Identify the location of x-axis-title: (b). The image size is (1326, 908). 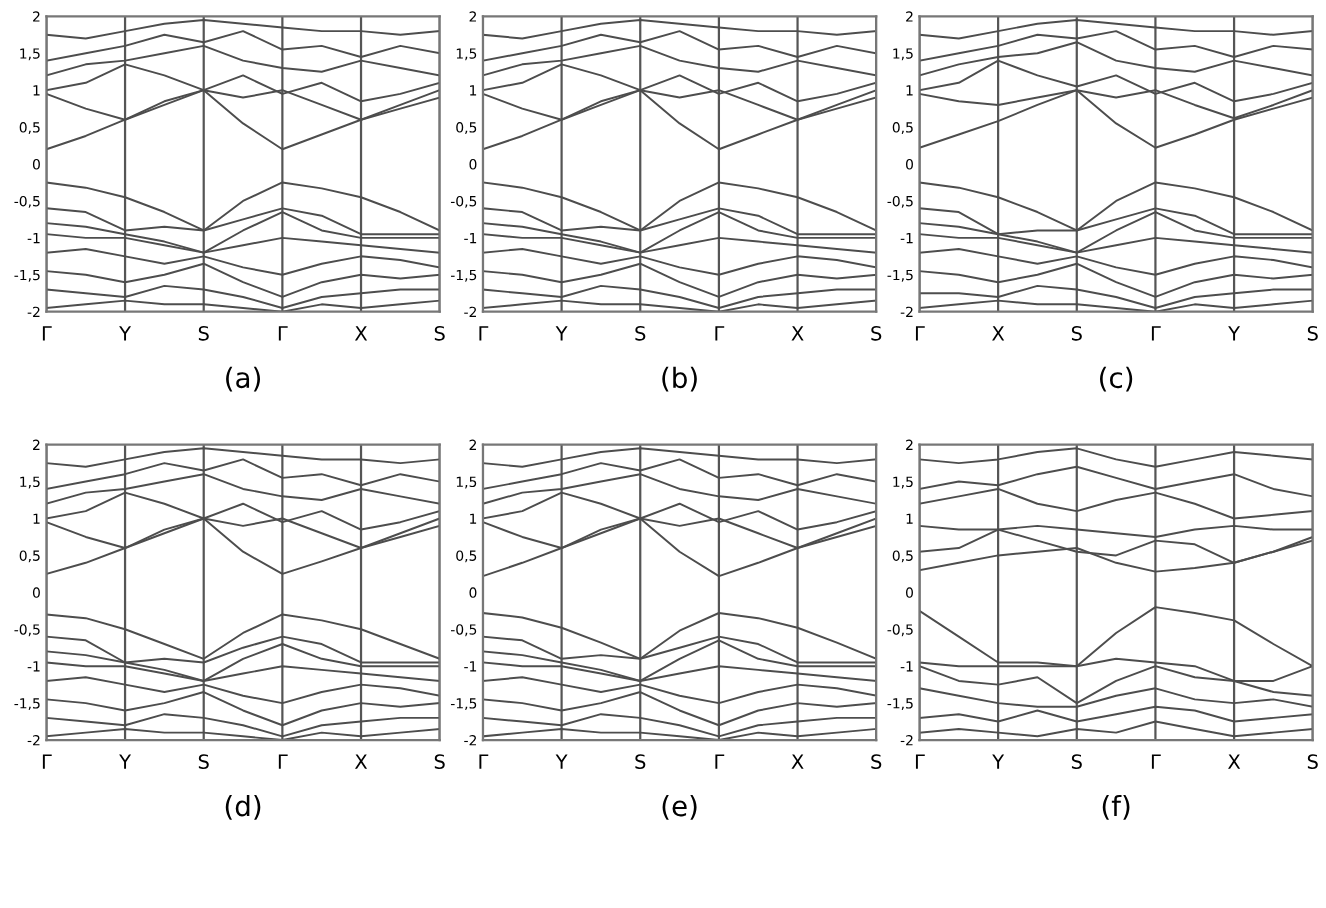
(679, 379).